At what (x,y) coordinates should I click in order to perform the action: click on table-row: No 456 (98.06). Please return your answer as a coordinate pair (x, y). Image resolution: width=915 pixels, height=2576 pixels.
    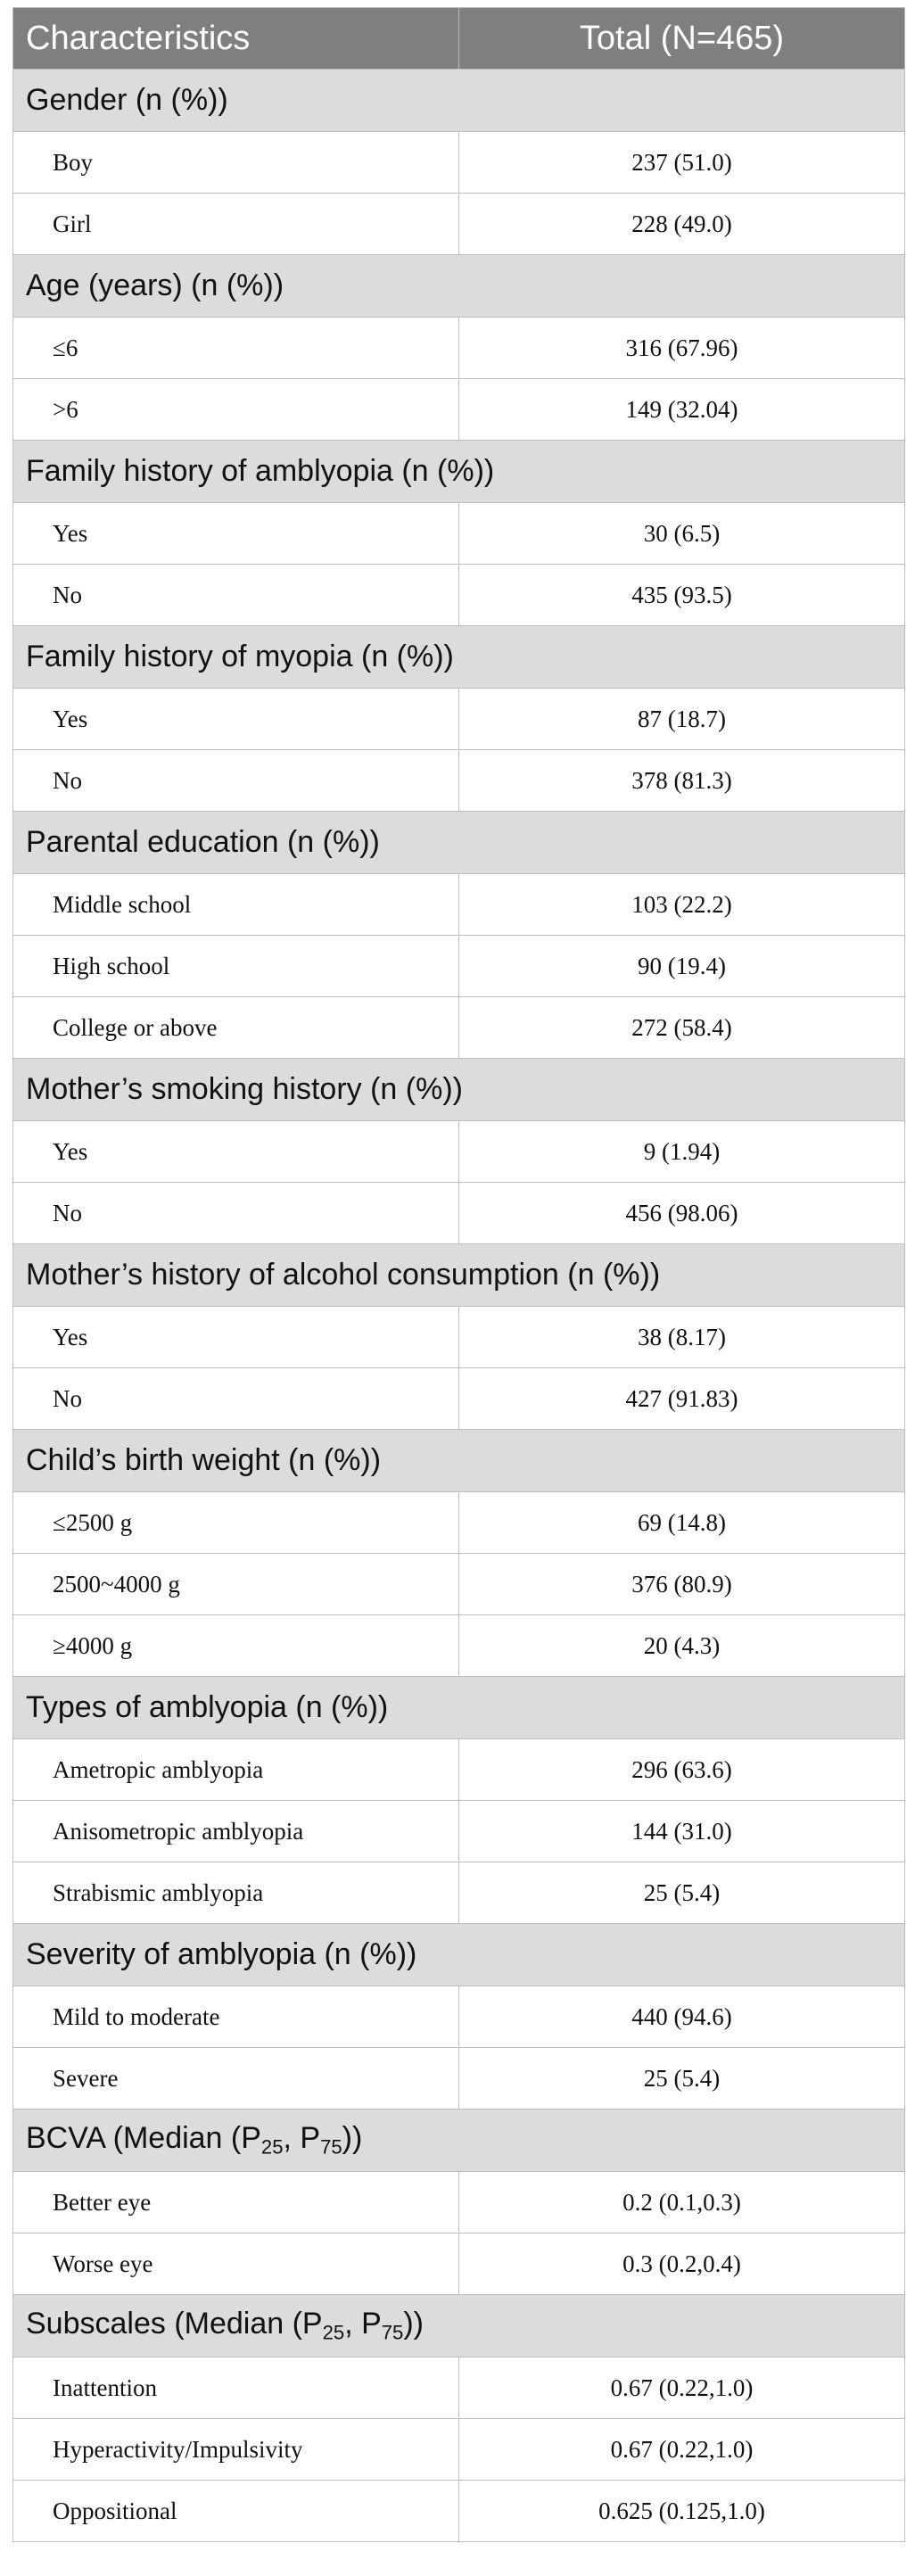
    Looking at the image, I should click on (458, 1213).